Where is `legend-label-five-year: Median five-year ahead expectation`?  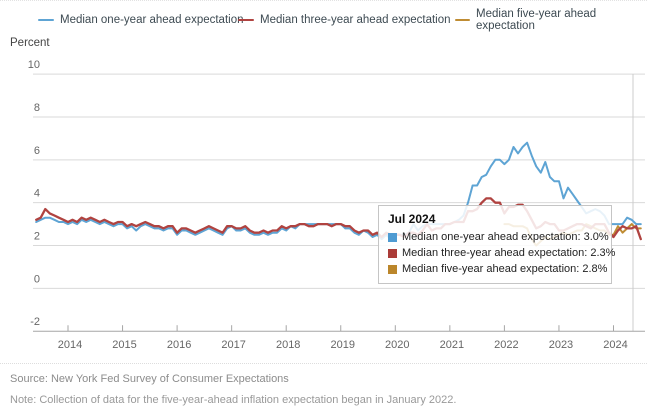
legend-label-five-year: Median five-year ahead expectation is located at coordinates (536, 20).